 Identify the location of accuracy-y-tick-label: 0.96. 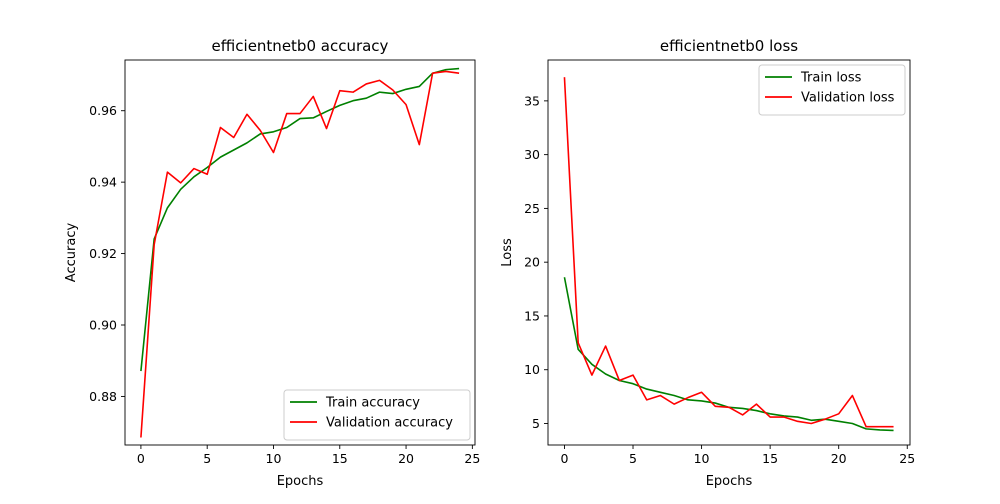
(103, 110).